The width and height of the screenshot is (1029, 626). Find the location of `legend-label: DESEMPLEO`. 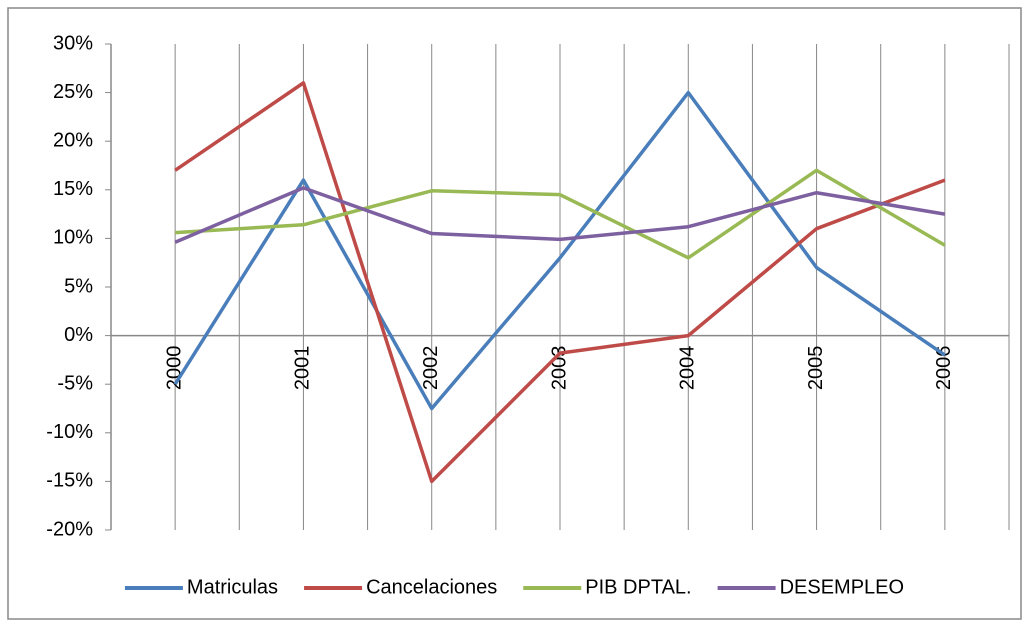

legend-label: DESEMPLEO is located at coordinates (842, 587).